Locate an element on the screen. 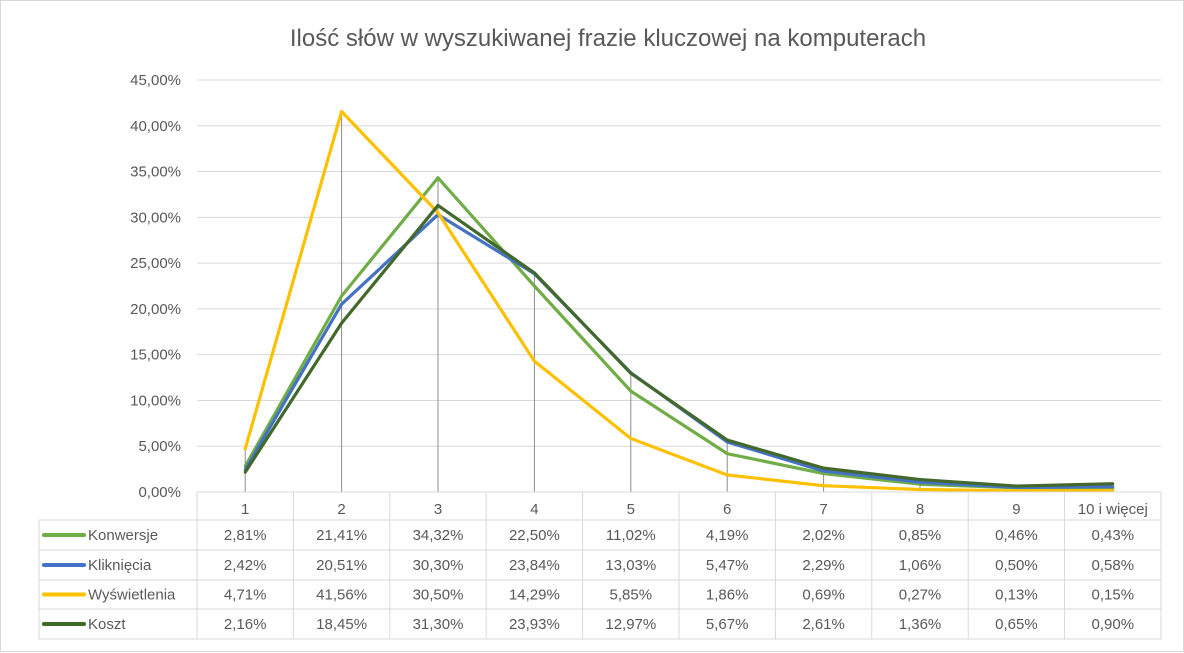 The image size is (1184, 653). table-cell: 2,61% is located at coordinates (823, 624).